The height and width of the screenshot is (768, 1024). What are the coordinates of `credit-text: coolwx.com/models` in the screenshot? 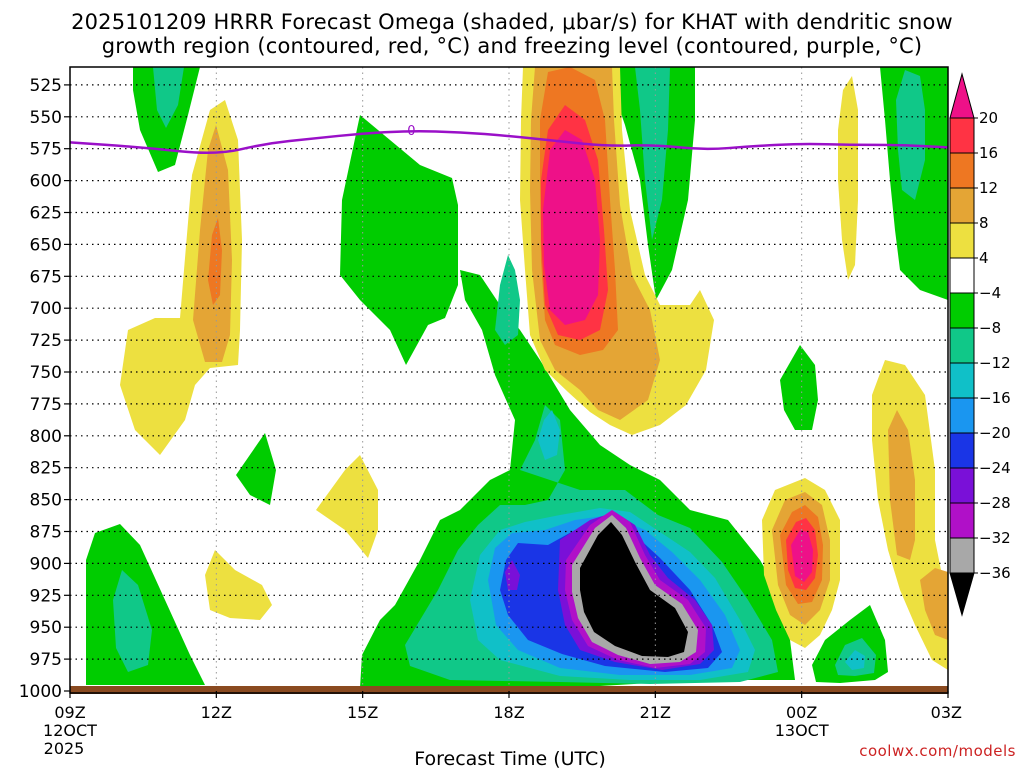 It's located at (937, 751).